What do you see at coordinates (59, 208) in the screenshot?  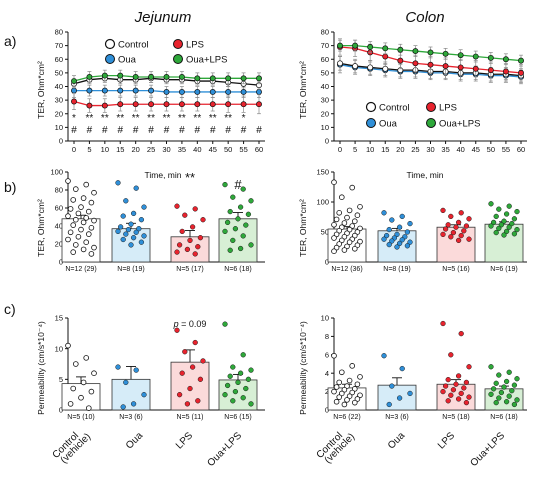 I see `y-tick-label: 60` at bounding box center [59, 208].